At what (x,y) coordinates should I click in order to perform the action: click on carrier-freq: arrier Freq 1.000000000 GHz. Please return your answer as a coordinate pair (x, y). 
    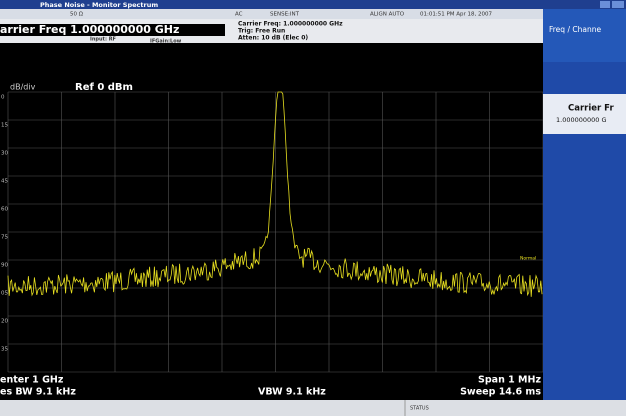
    Looking at the image, I should click on (89, 29).